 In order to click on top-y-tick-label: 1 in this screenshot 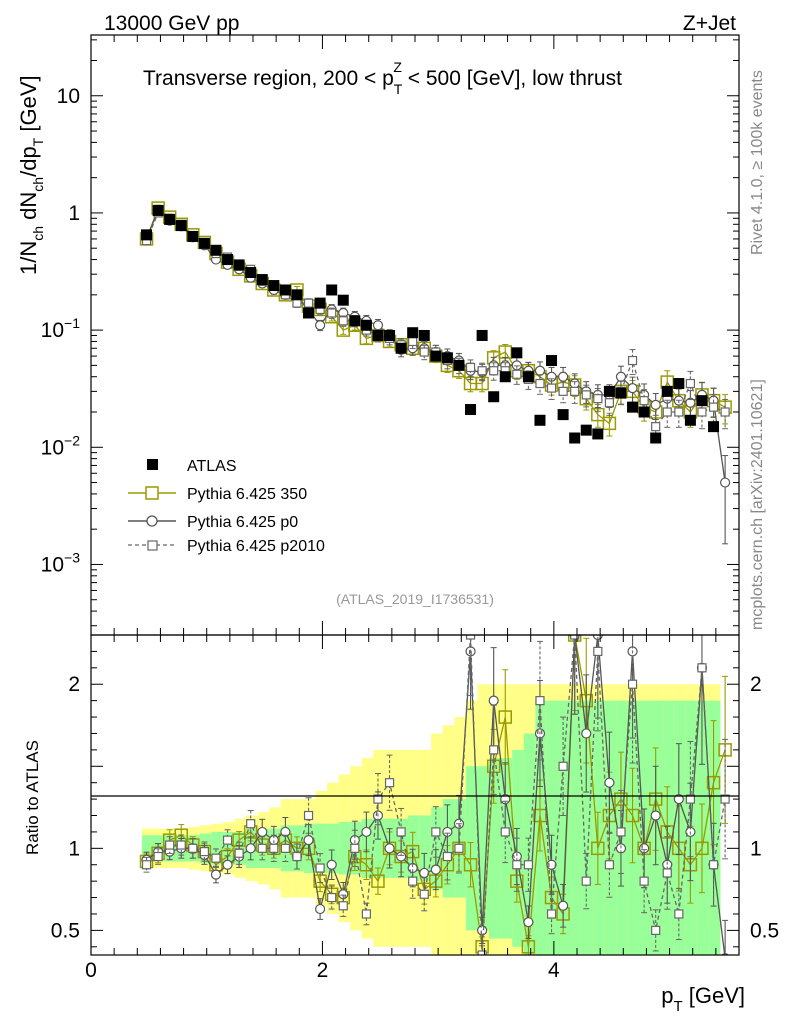, I will do `click(74, 213)`.